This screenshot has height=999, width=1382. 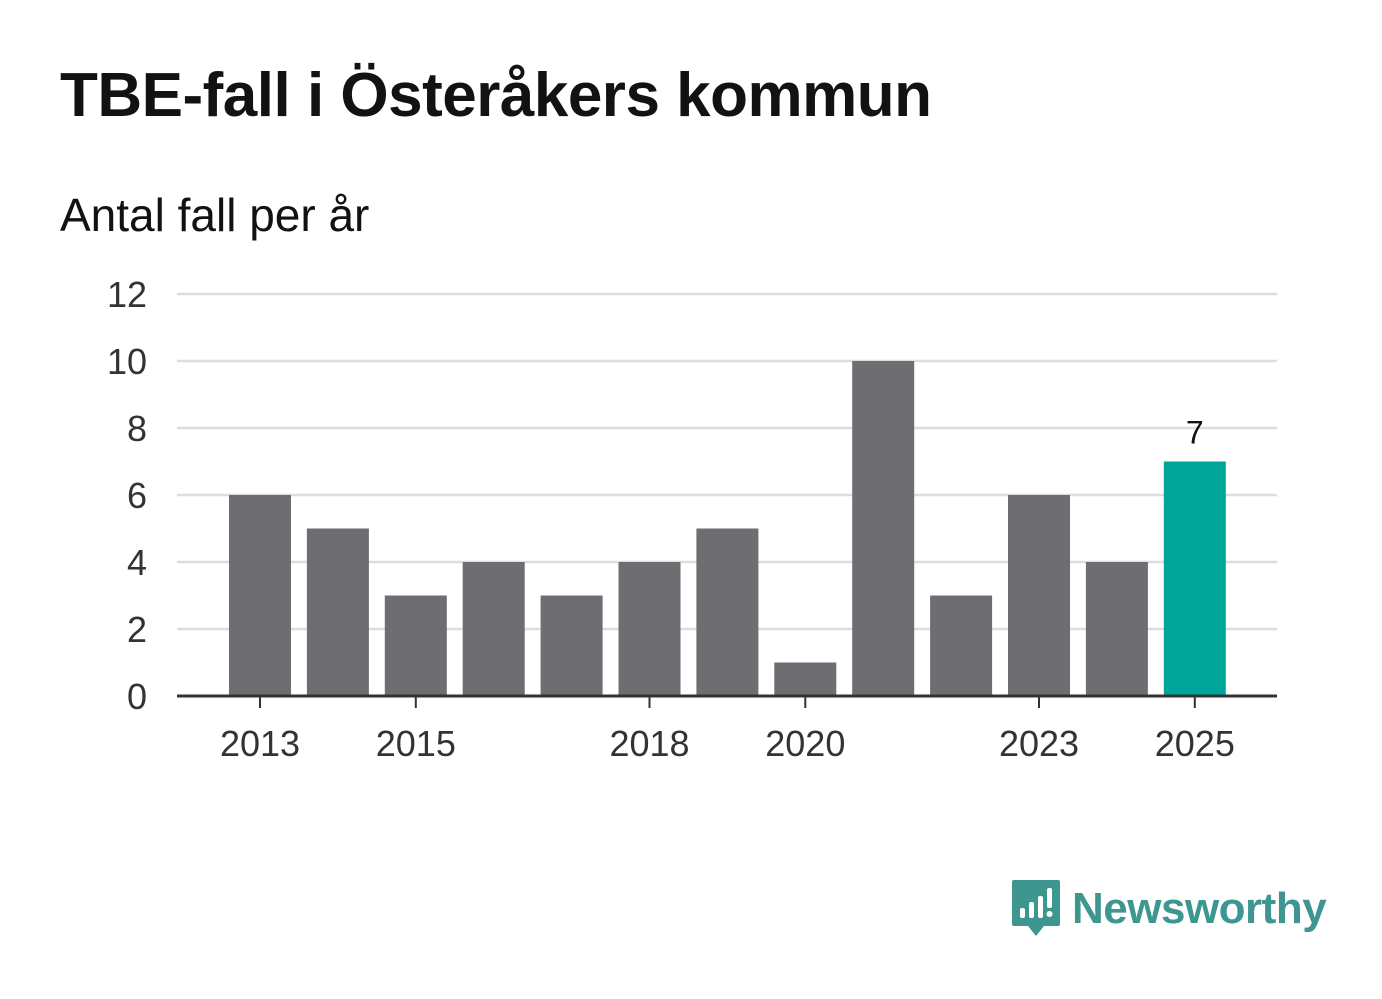 What do you see at coordinates (571, 645) in the screenshot?
I see `bar-2017` at bounding box center [571, 645].